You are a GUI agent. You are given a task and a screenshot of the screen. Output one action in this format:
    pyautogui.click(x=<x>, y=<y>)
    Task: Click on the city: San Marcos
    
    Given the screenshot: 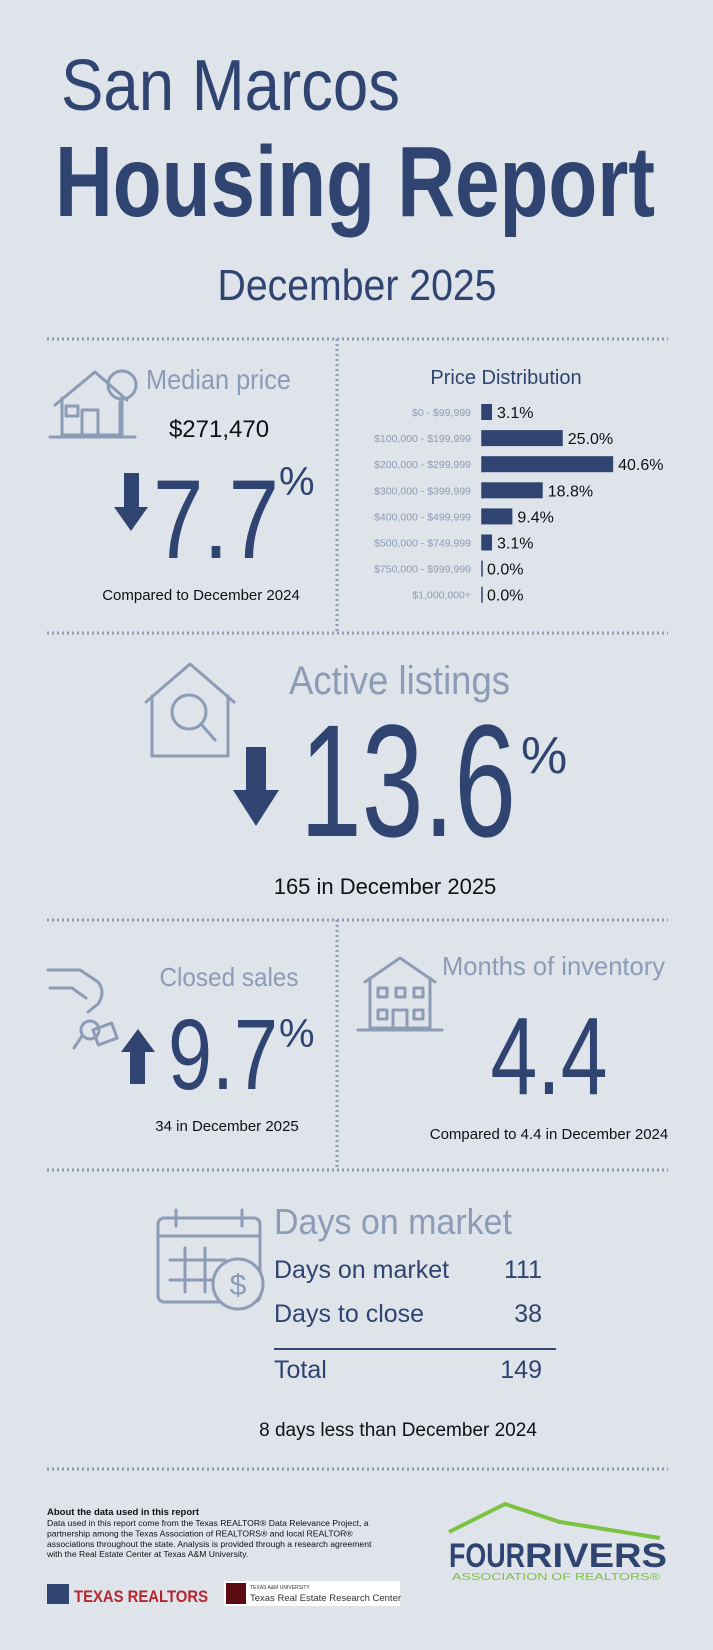 What is the action you would take?
    pyautogui.click(x=230, y=86)
    